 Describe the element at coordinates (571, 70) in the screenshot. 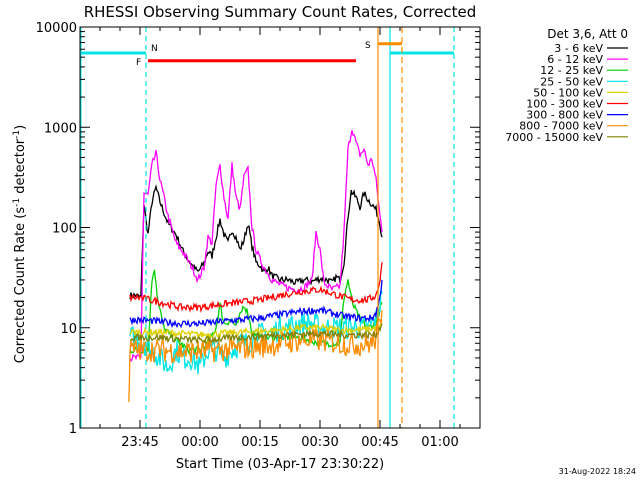

I see `legend-label-2: 12 - 25 keV` at that location.